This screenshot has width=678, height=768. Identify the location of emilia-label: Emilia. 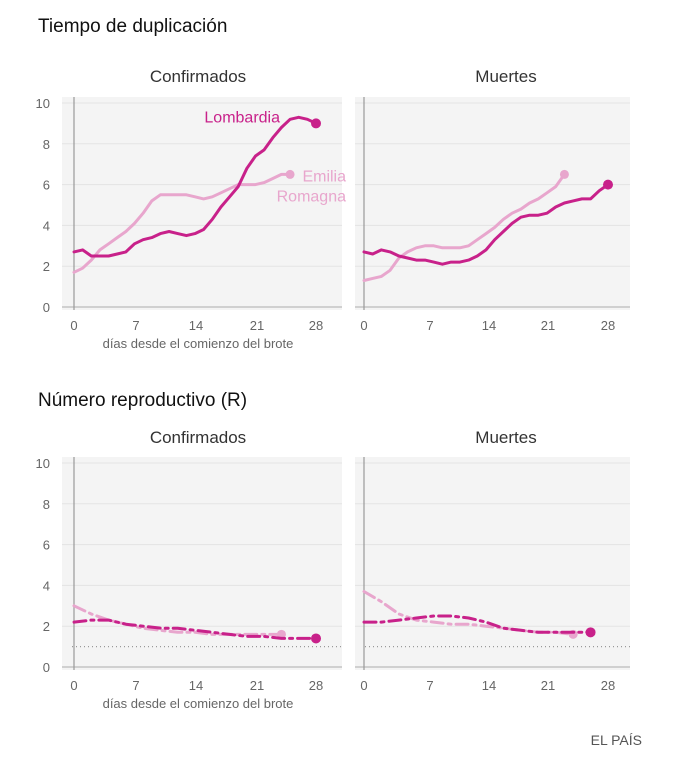
(324, 176).